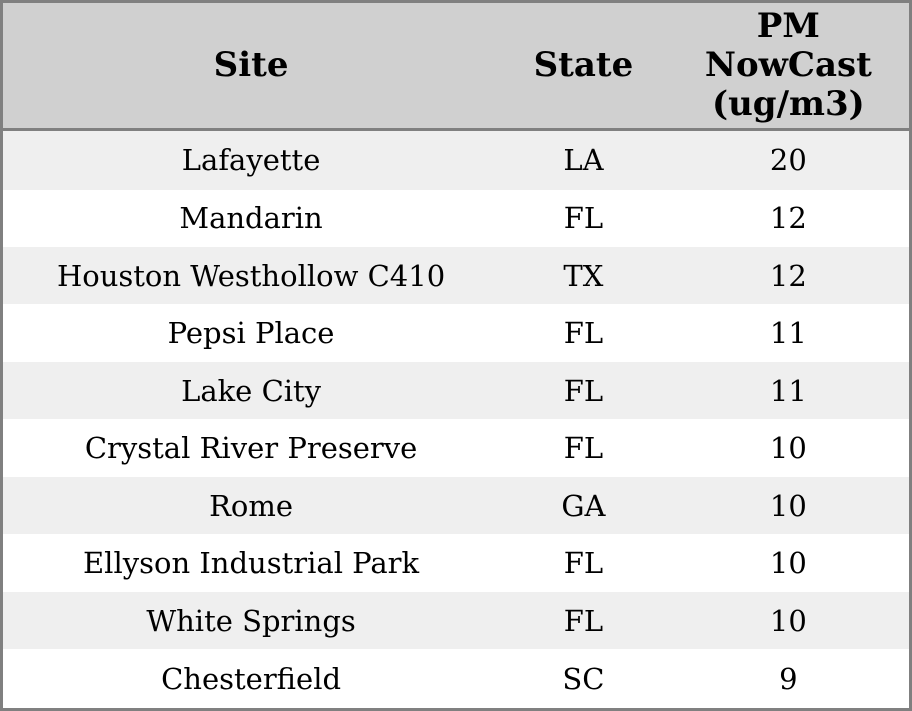 This screenshot has height=711, width=912. What do you see at coordinates (251, 448) in the screenshot?
I see `site-cell: Crystal River Preserve` at bounding box center [251, 448].